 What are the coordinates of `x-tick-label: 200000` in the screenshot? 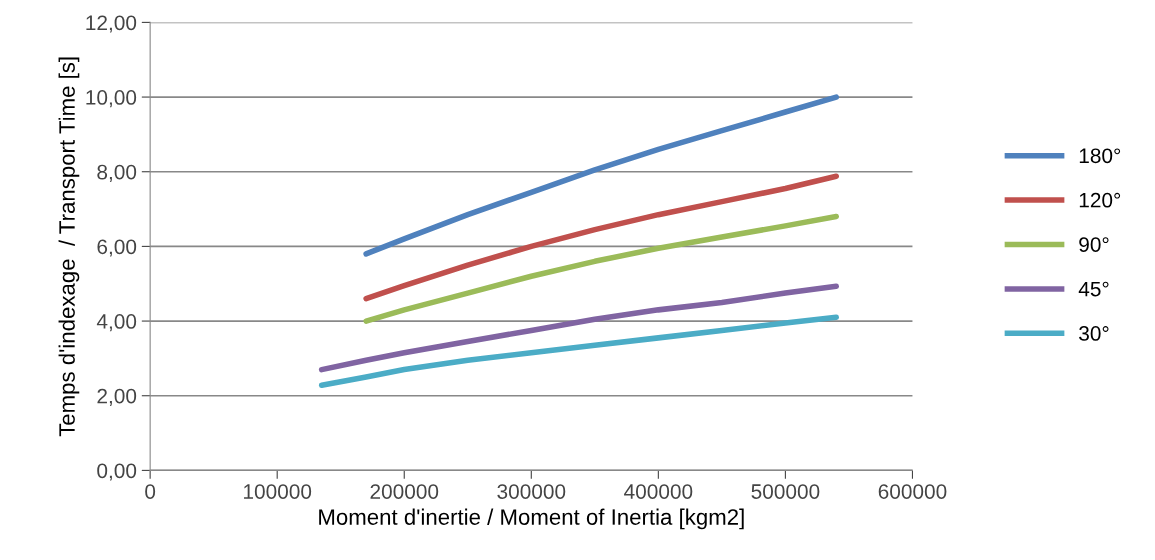 It's located at (404, 491).